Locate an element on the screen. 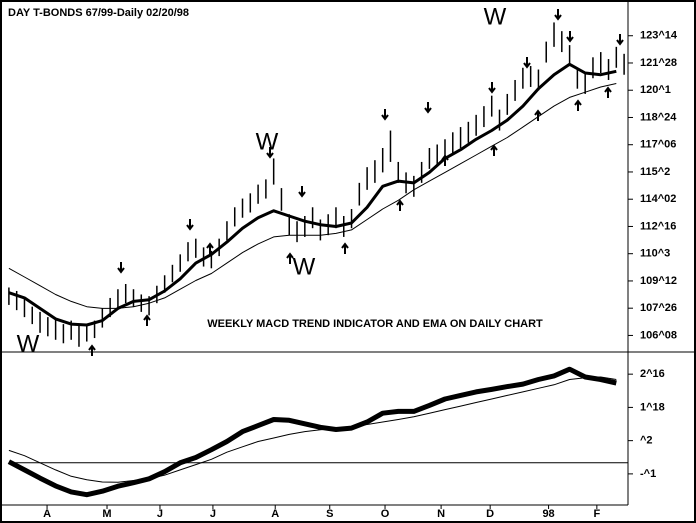 This screenshot has height=523, width=696. x-tick-label: M is located at coordinates (106, 514).